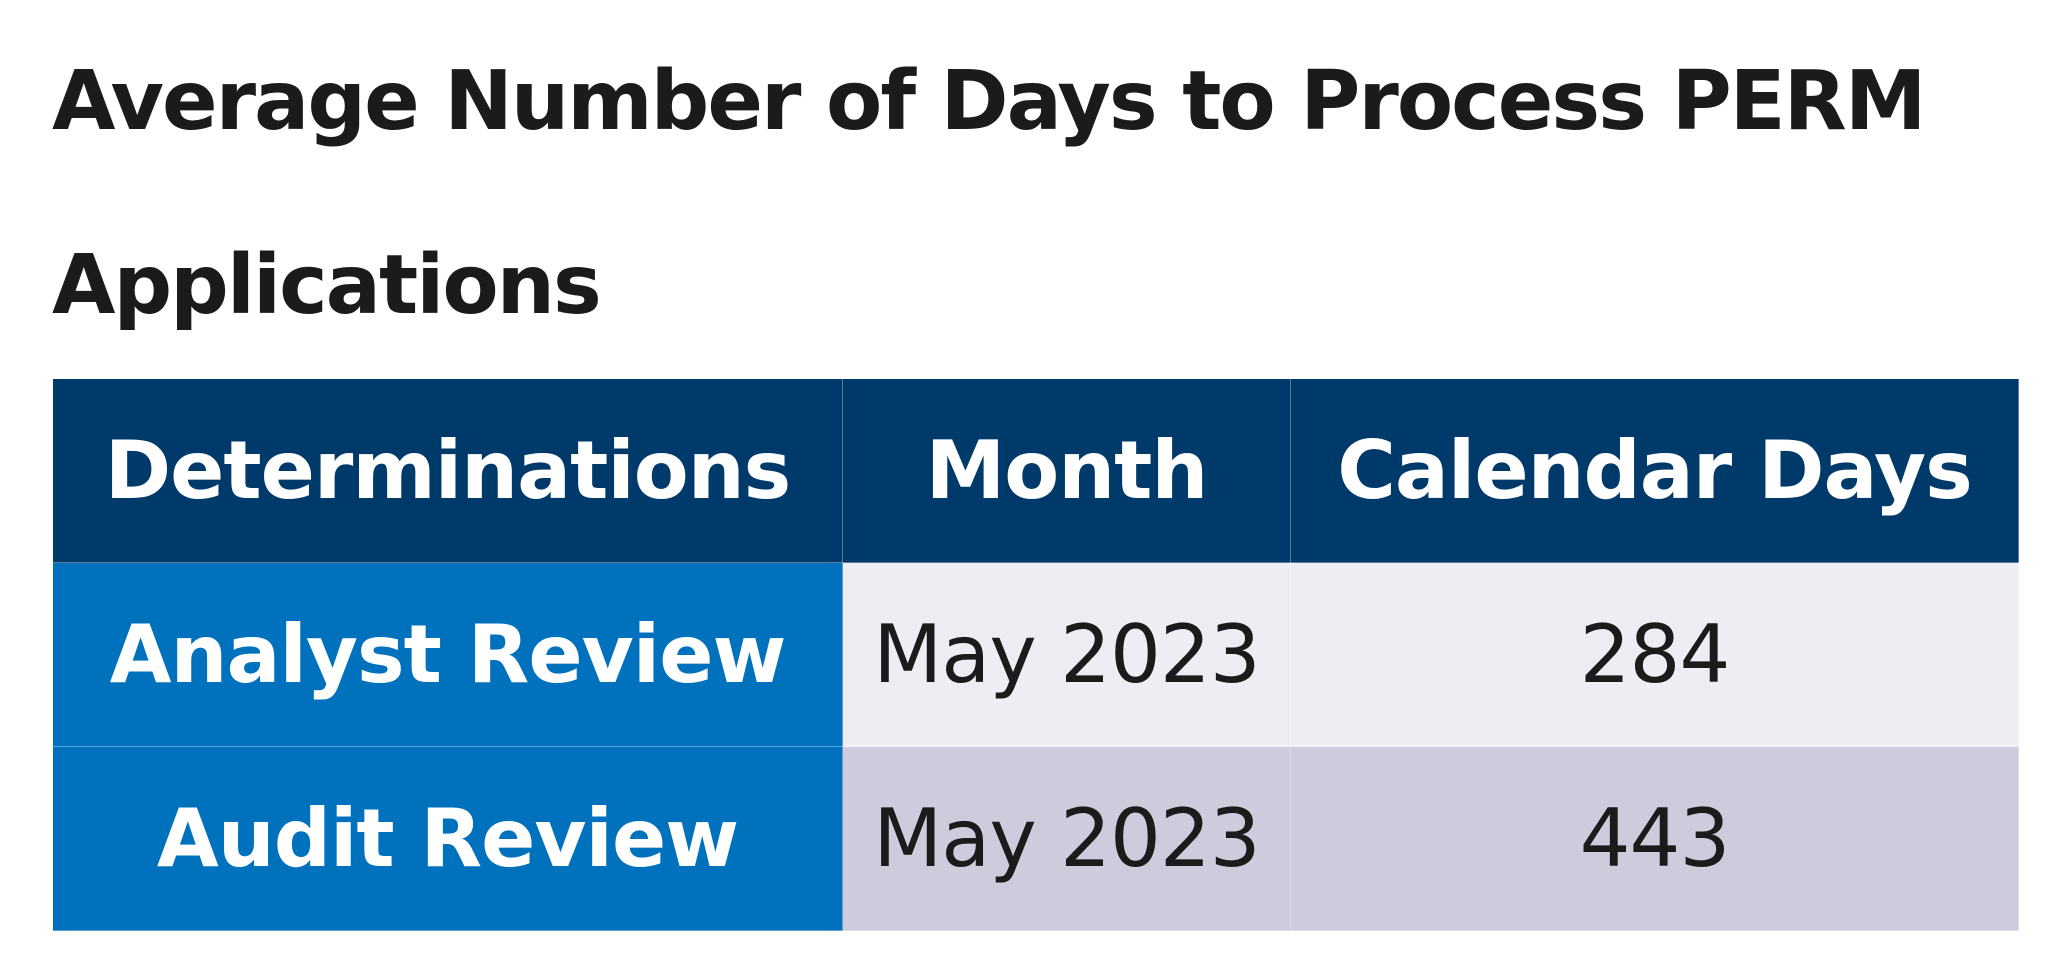 The width and height of the screenshot is (2048, 953). Describe the element at coordinates (1654, 838) in the screenshot. I see `cell-calendar-days: 443` at that location.